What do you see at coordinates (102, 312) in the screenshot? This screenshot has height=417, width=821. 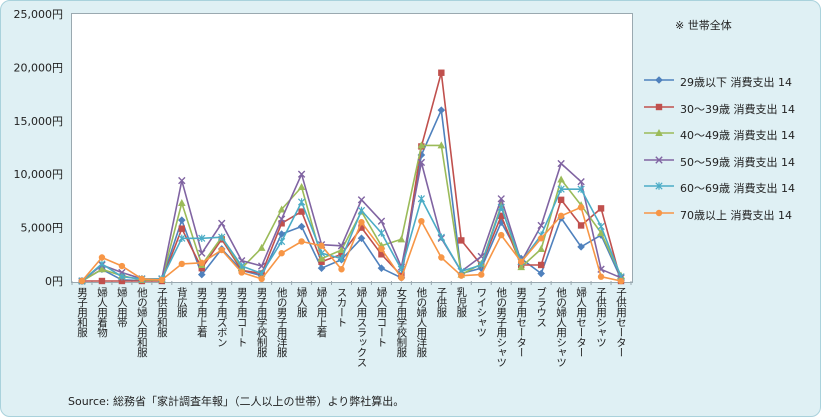 I see `x-tick-label: 婦人用着物` at bounding box center [102, 312].